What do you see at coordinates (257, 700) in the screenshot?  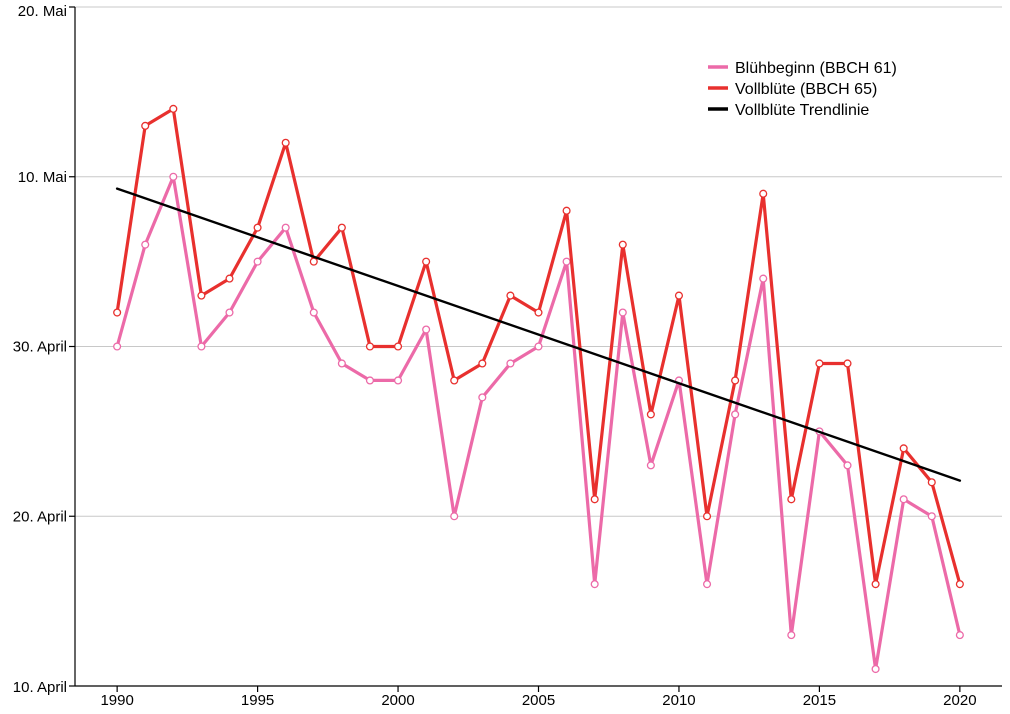 I see `x-tick-label: 1995` at bounding box center [257, 700].